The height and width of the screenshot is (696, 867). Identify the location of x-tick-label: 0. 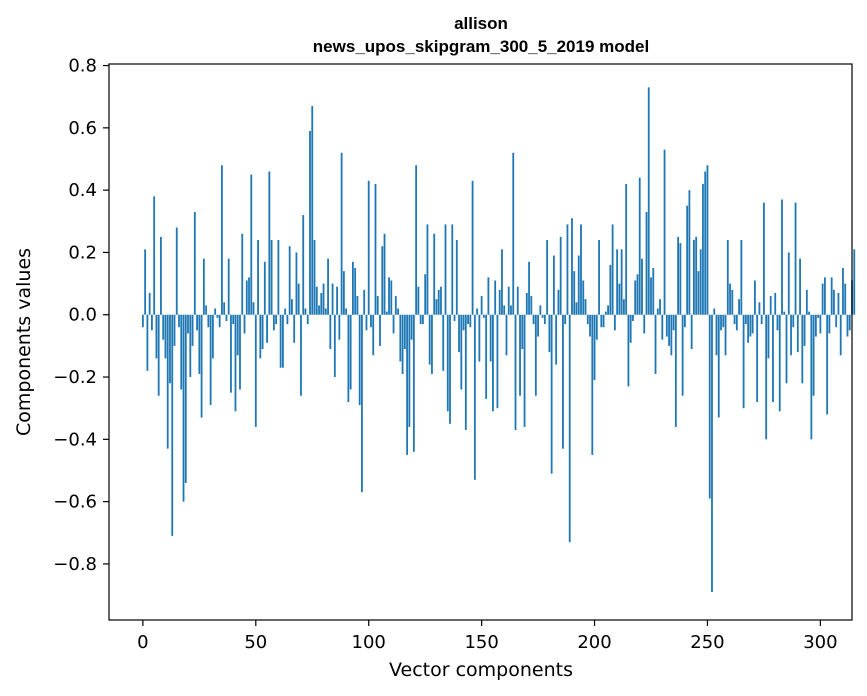
(142, 642).